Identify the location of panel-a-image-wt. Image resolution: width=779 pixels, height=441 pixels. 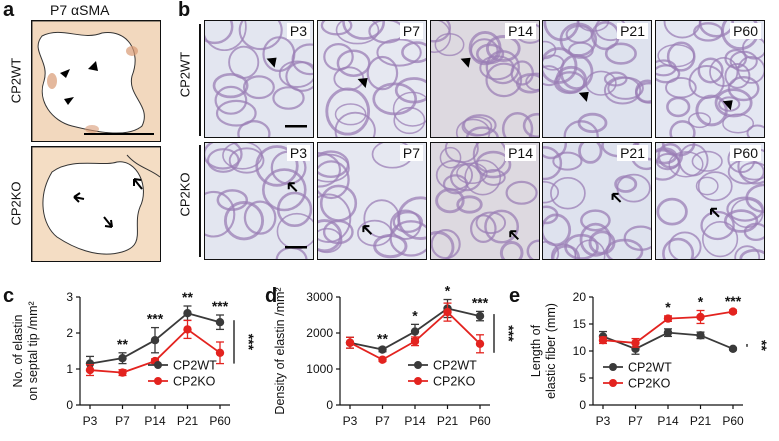
(96, 81).